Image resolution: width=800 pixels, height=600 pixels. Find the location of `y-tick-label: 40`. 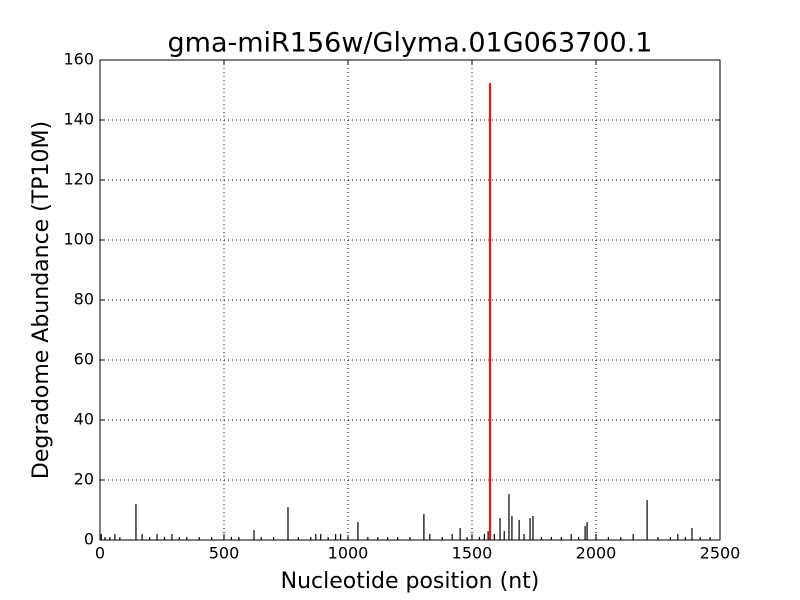

y-tick-label: 40 is located at coordinates (84, 419).